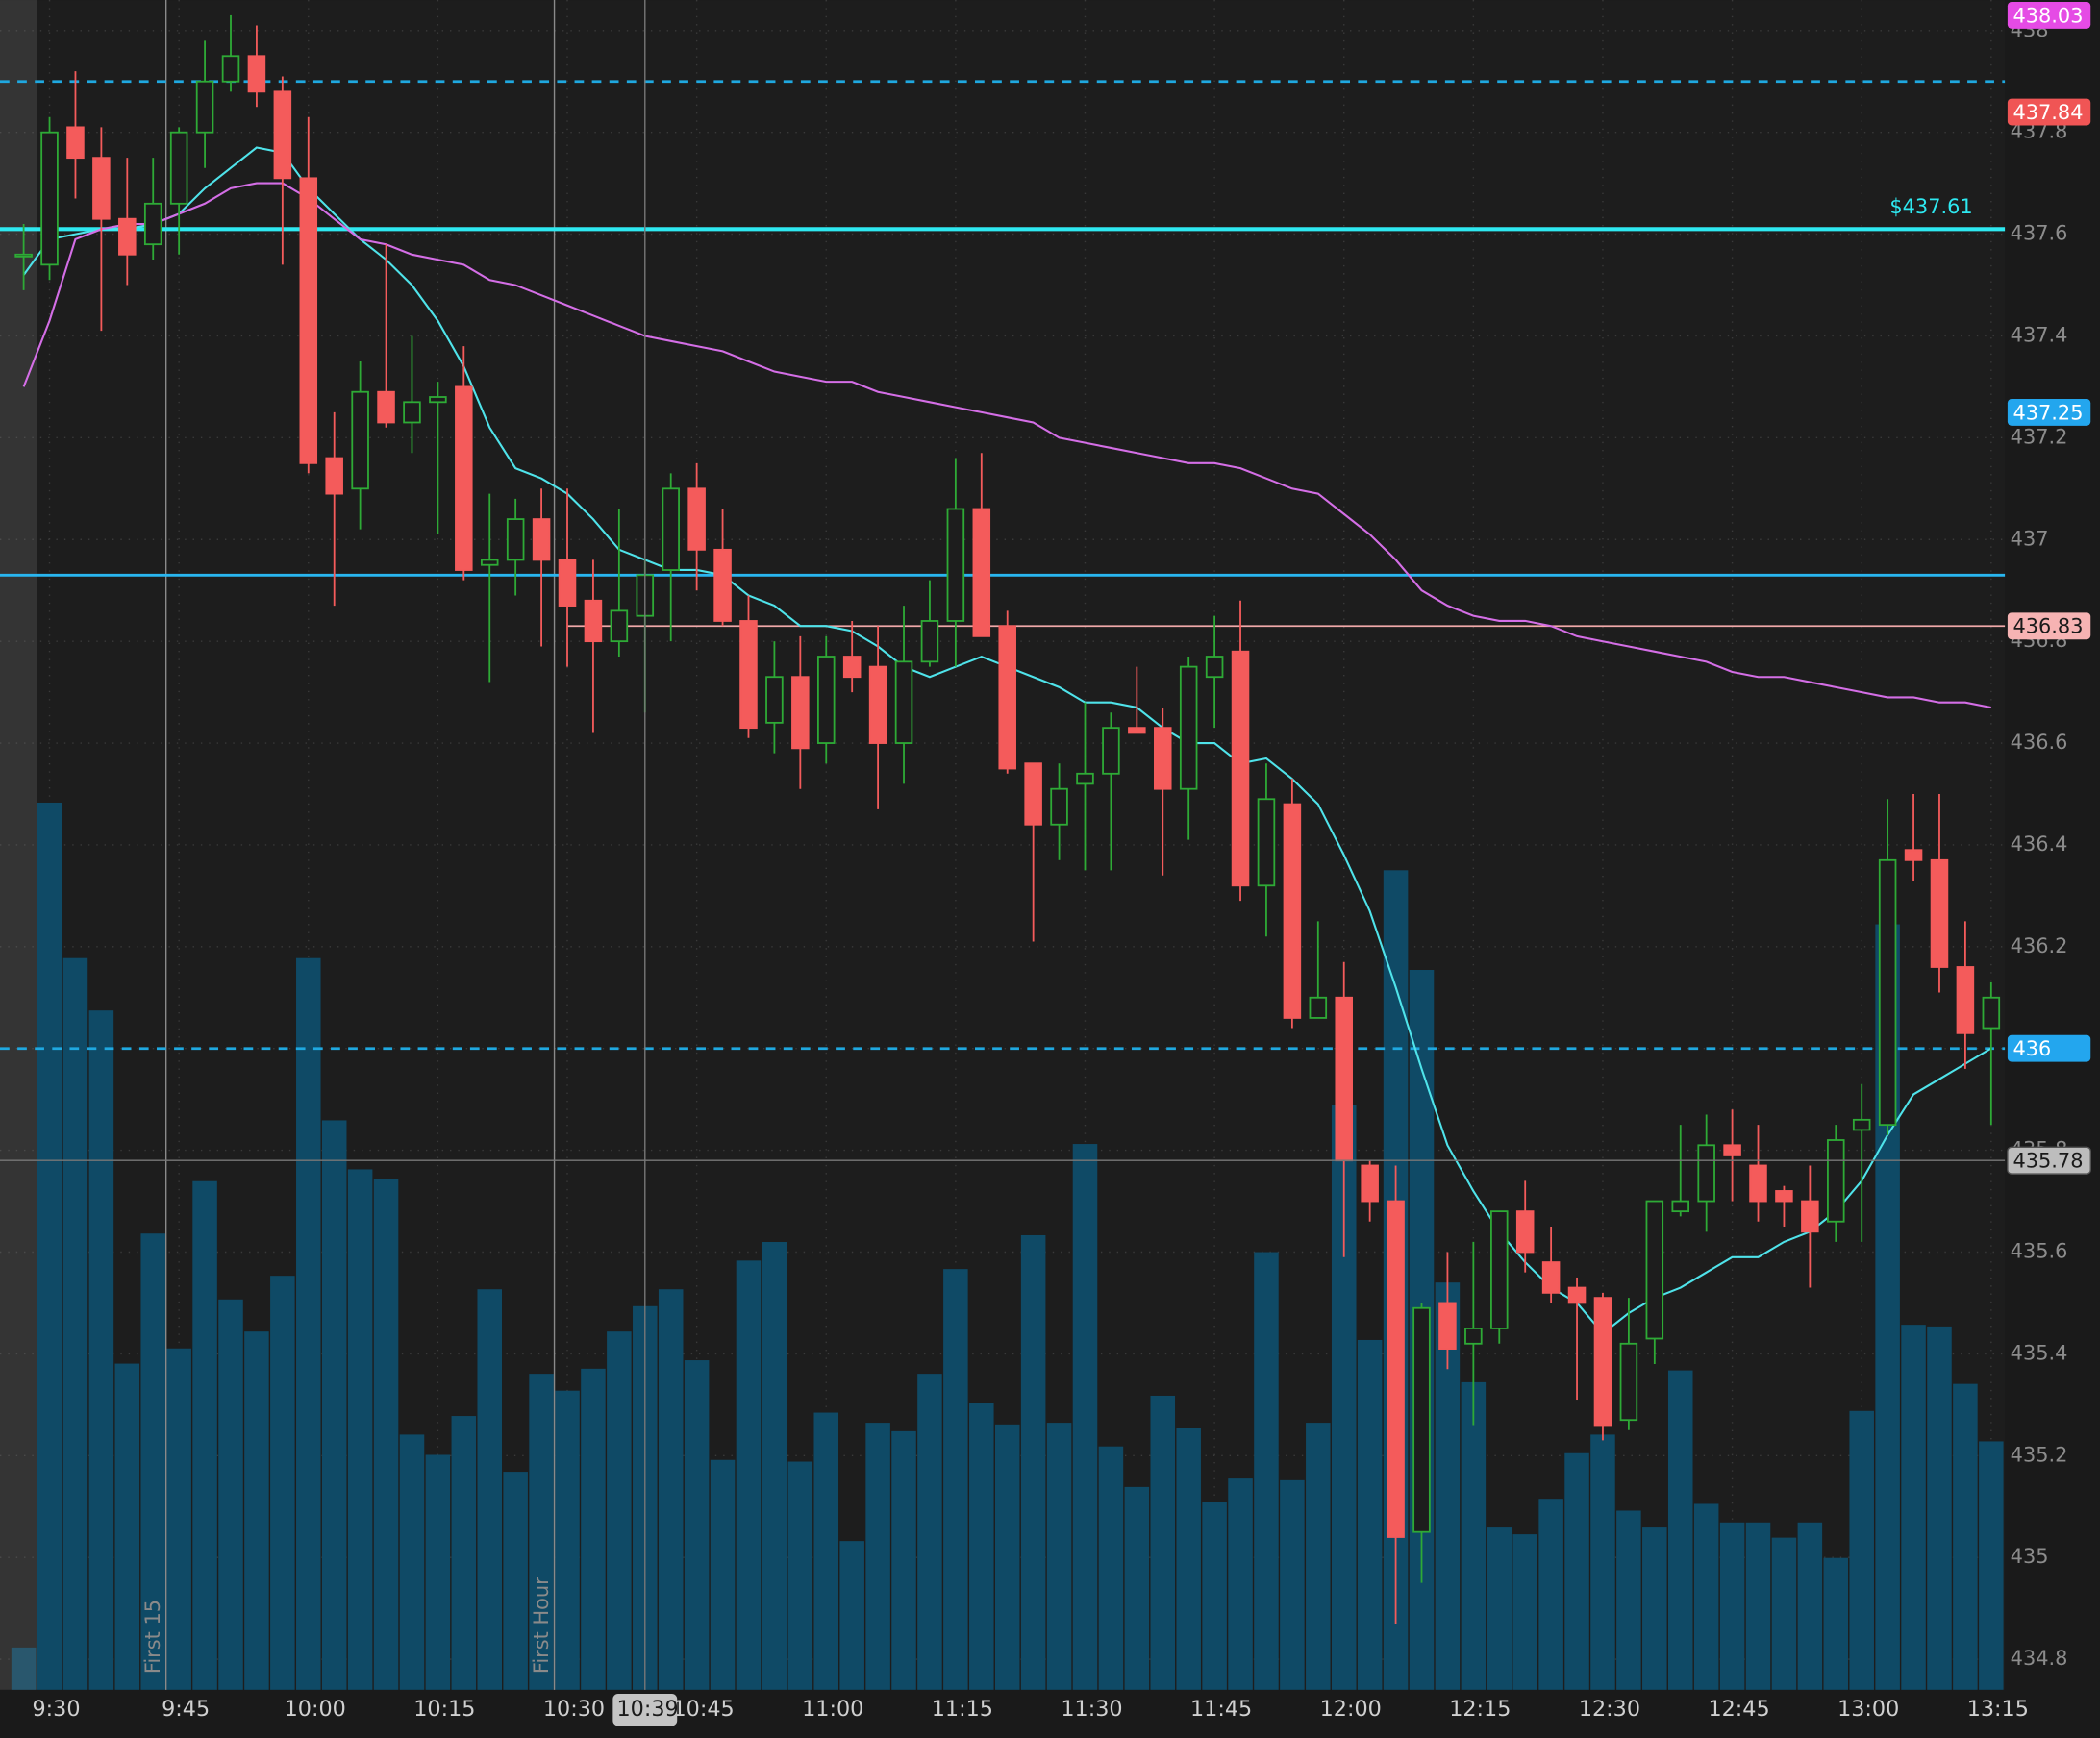 This screenshot has width=2100, height=1738. What do you see at coordinates (2039, 233) in the screenshot?
I see `y-tick-label: 437.6` at bounding box center [2039, 233].